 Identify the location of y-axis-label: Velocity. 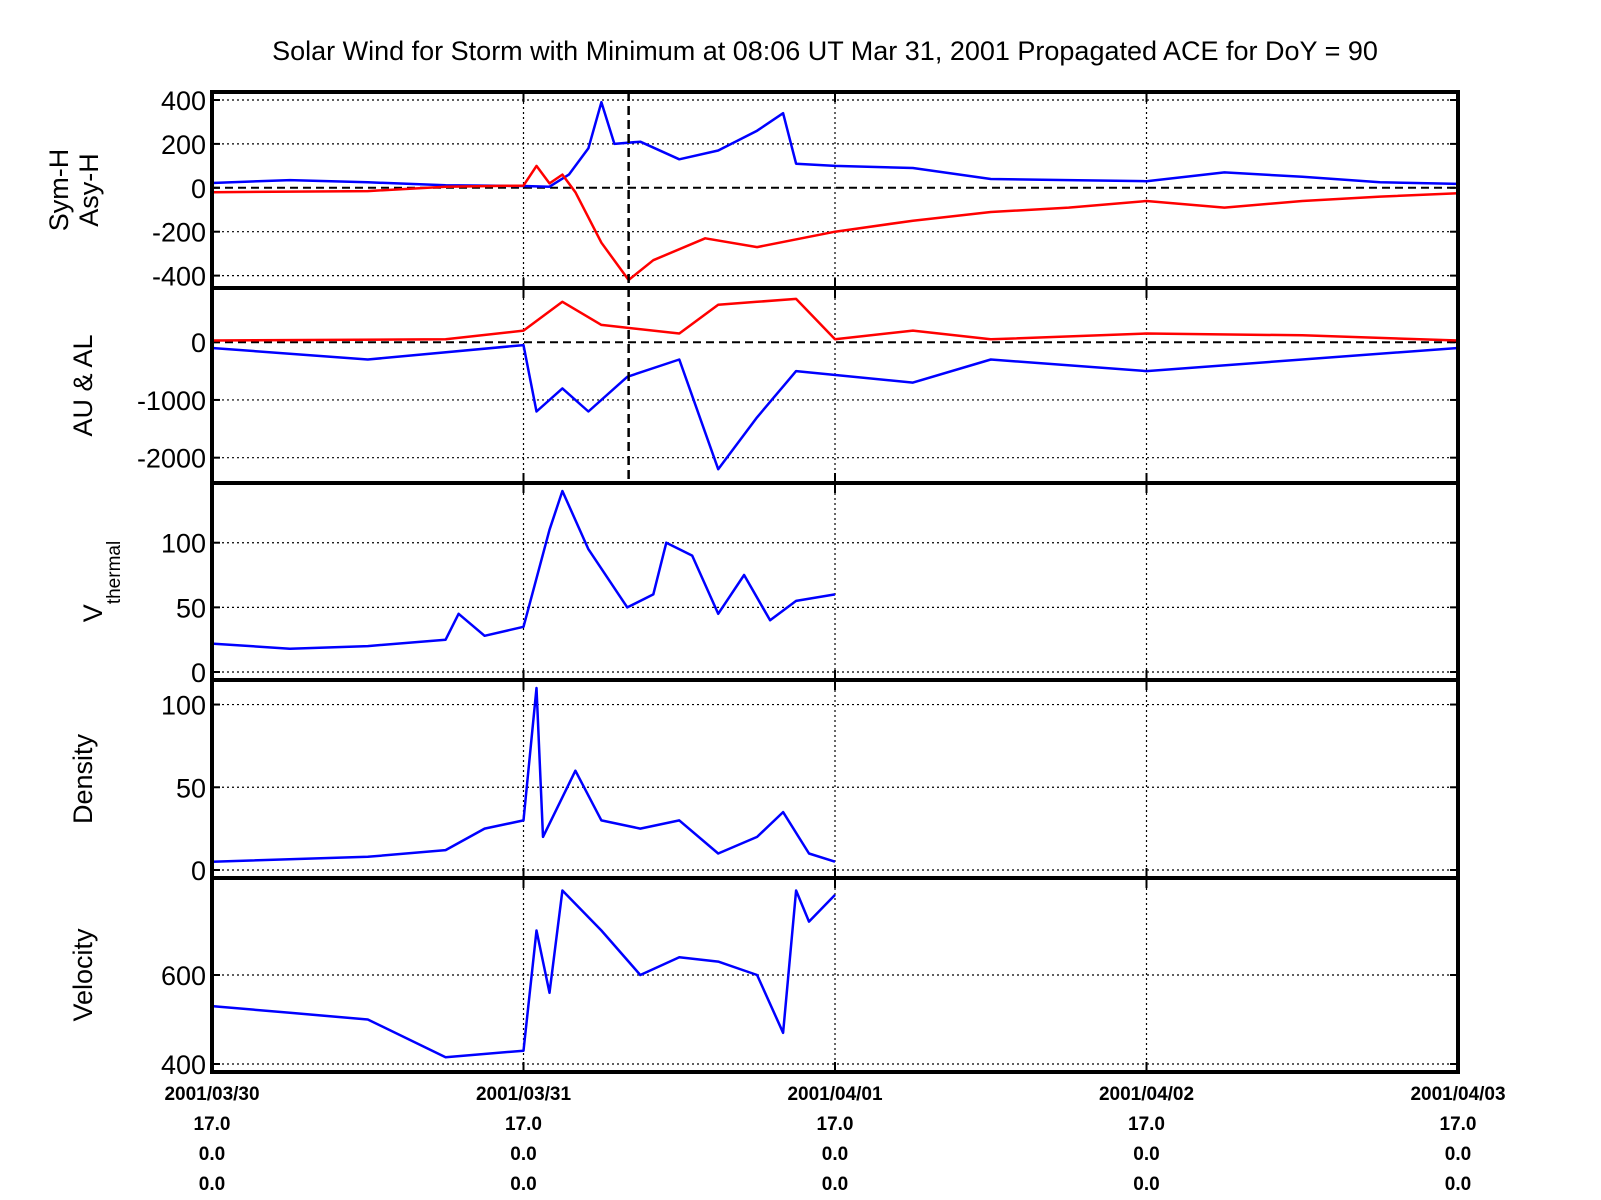
(83, 975).